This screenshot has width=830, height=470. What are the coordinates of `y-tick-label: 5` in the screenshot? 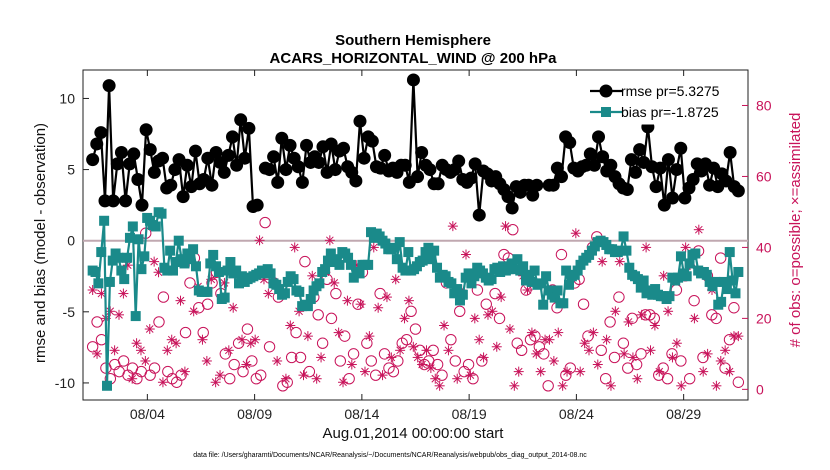 It's located at (71, 170).